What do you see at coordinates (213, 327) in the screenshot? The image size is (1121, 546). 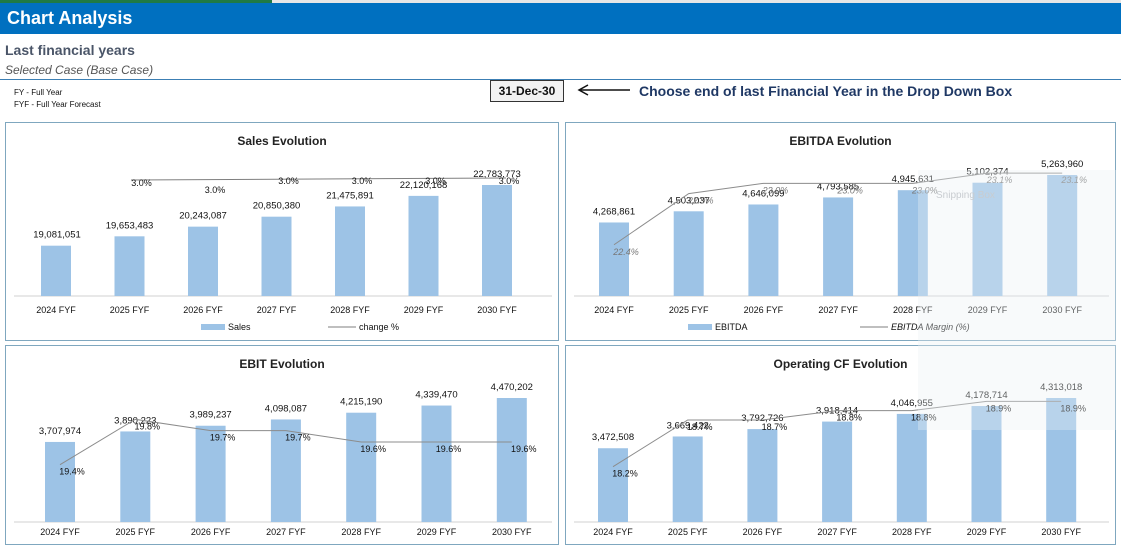 I see `legend-swatch-bar` at bounding box center [213, 327].